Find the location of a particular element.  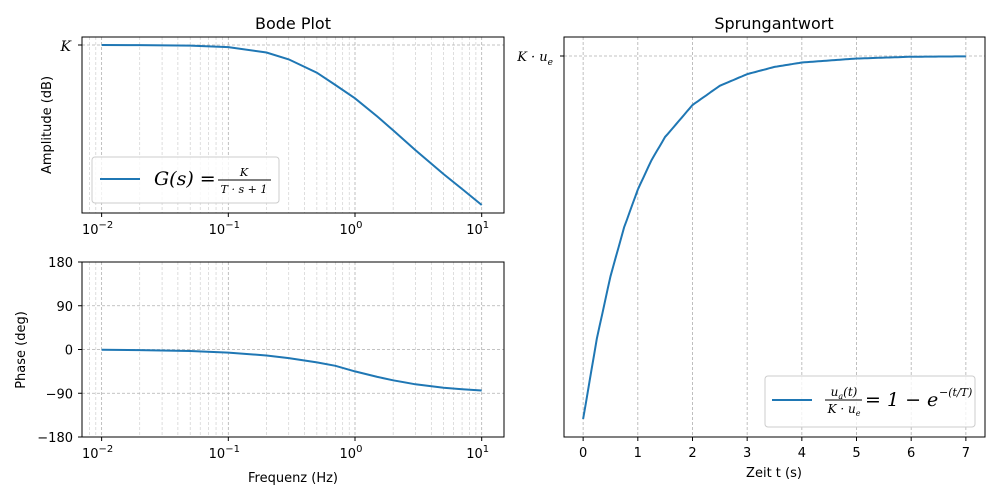

phase-line is located at coordinates (291, 370).